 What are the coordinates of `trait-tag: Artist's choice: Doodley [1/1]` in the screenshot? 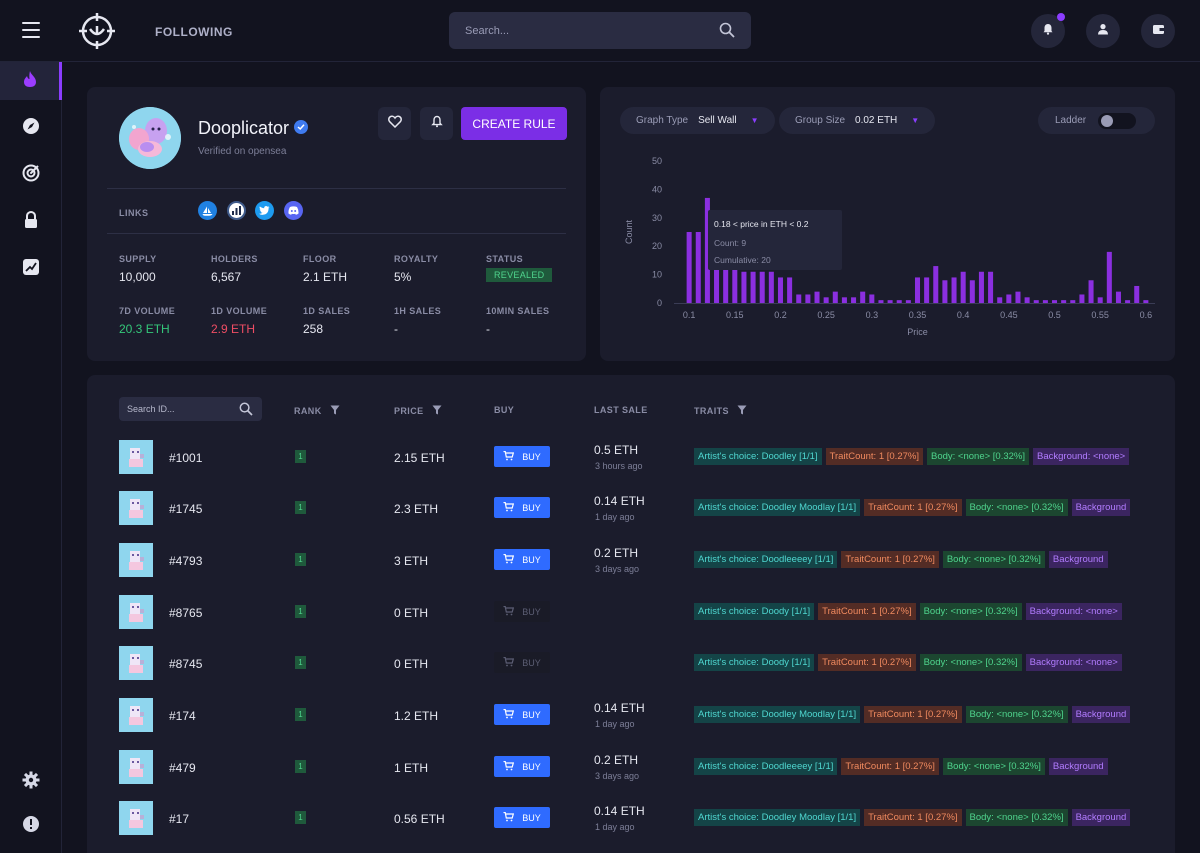 It's located at (758, 456).